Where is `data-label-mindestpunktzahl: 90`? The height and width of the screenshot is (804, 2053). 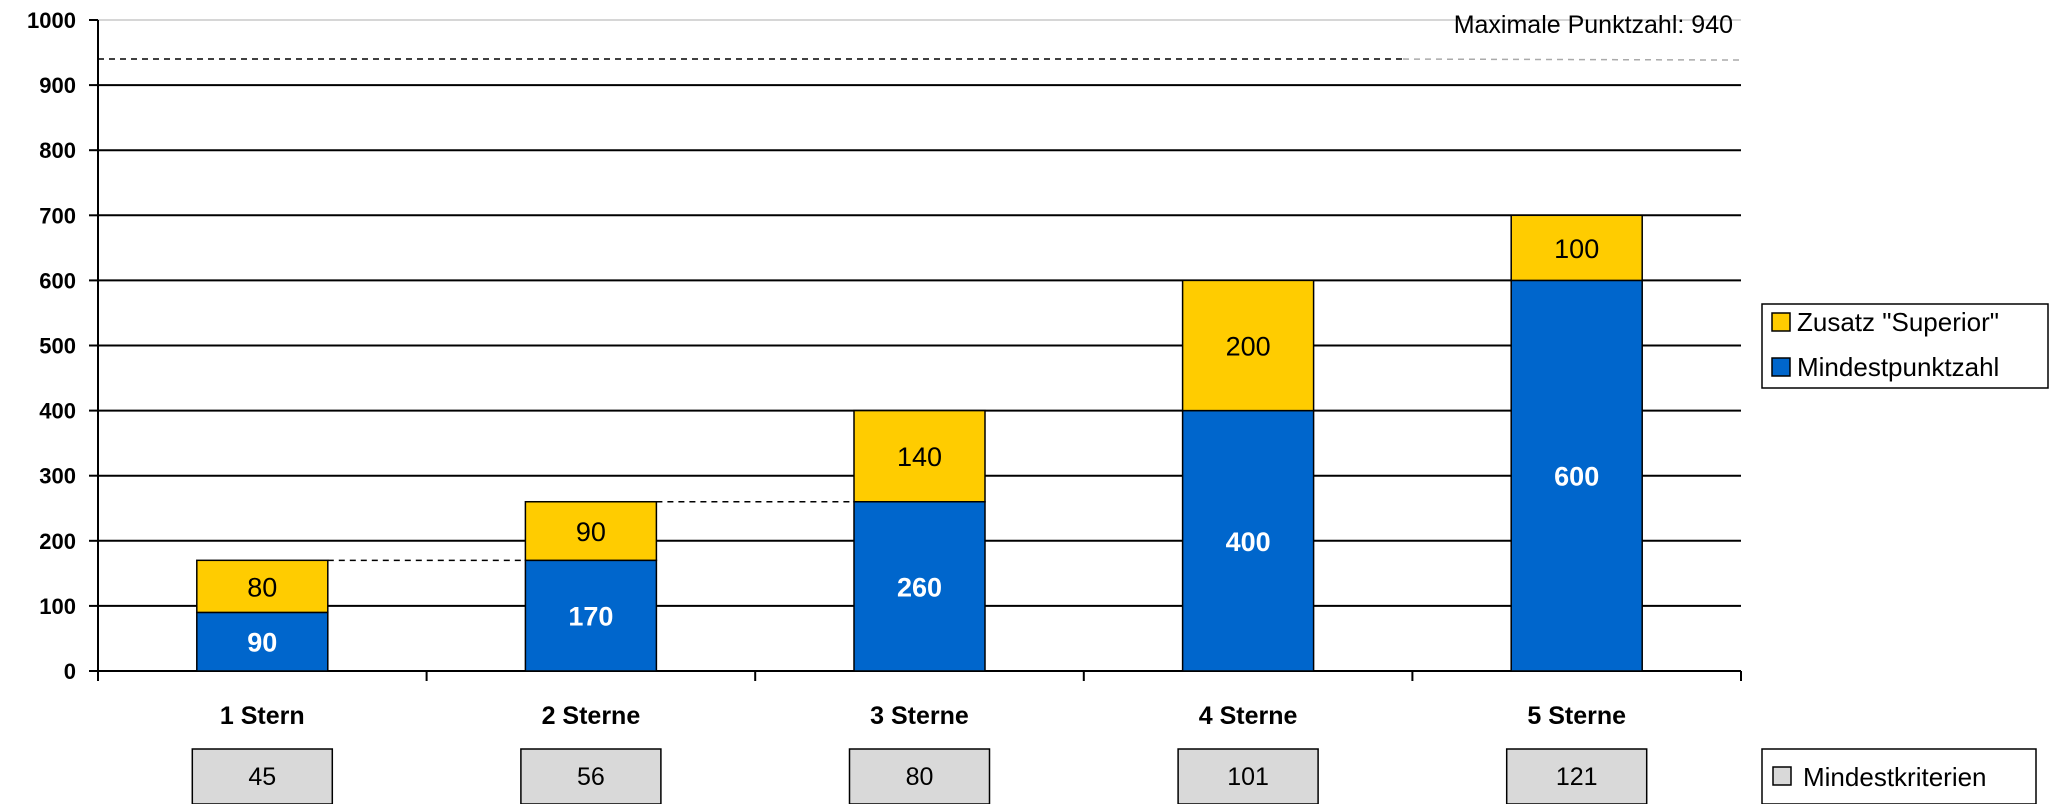
data-label-mindestpunktzahl: 90 is located at coordinates (262, 643).